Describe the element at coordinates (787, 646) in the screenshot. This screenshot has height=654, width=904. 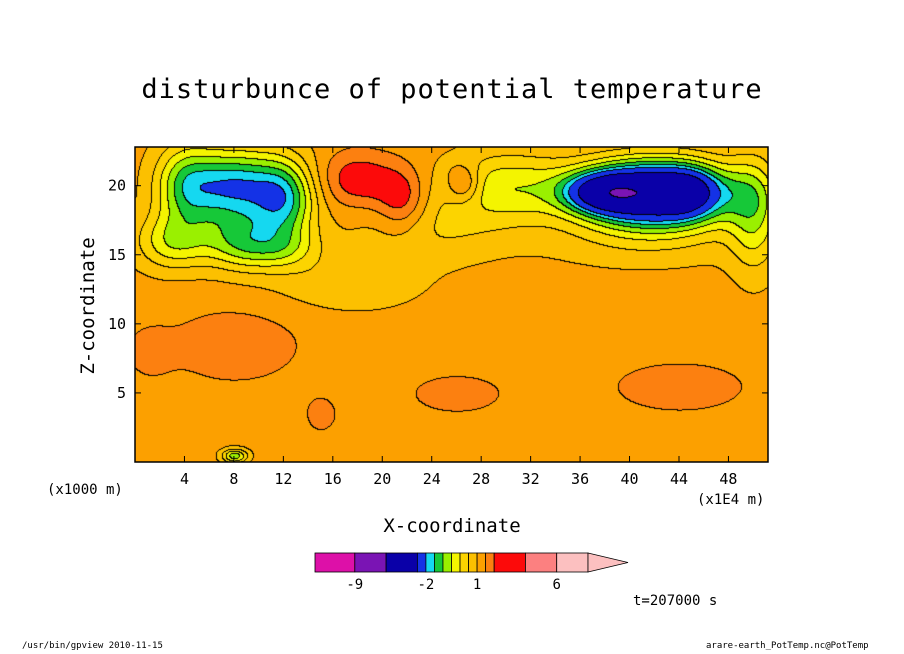
I see `footer-right: arare-earth_PotTemp.nc@PotTemp` at that location.